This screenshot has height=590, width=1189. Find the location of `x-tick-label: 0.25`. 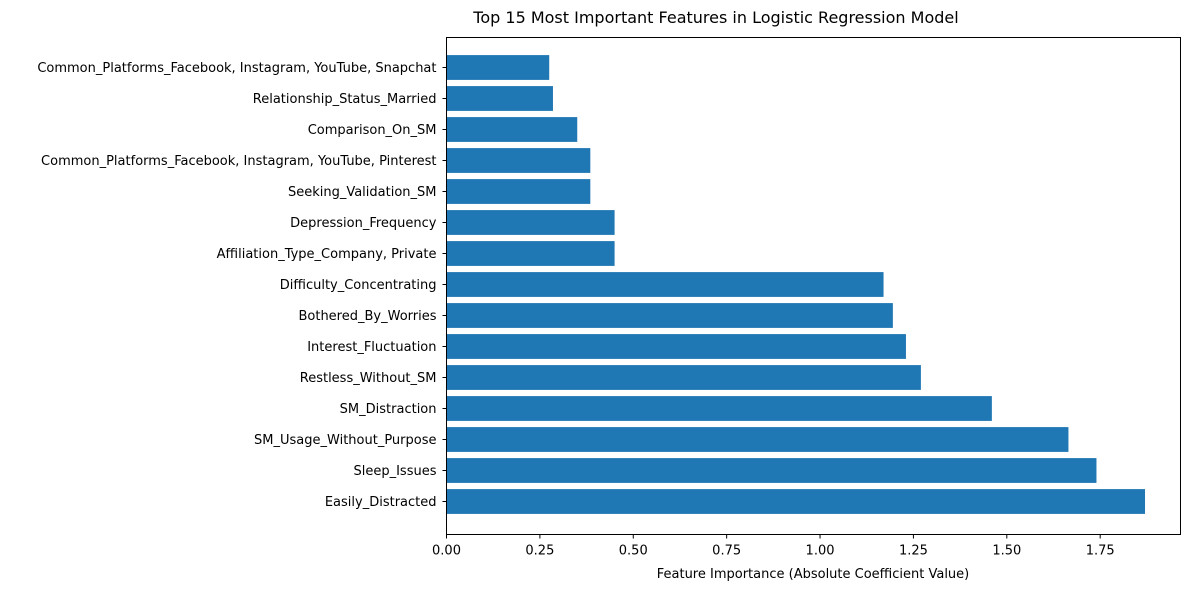

x-tick-label: 0.25 is located at coordinates (539, 551).